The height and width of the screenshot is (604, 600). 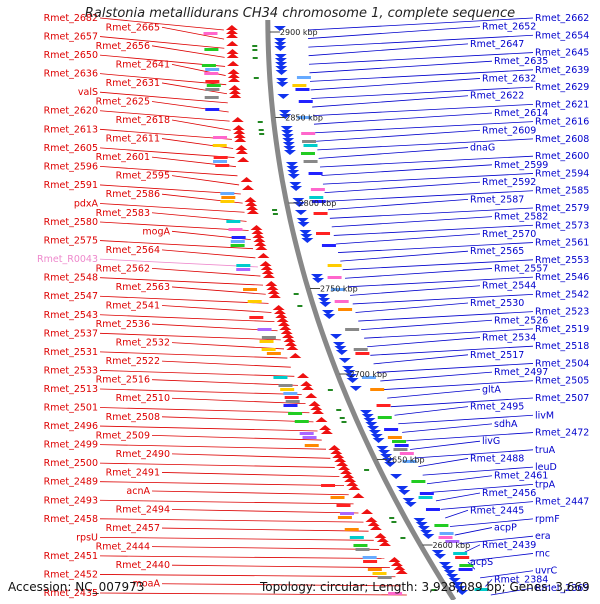 What do you see at coordinates (143, 454) in the screenshot?
I see `left-gene-label: Rmet_2490` at bounding box center [143, 454].